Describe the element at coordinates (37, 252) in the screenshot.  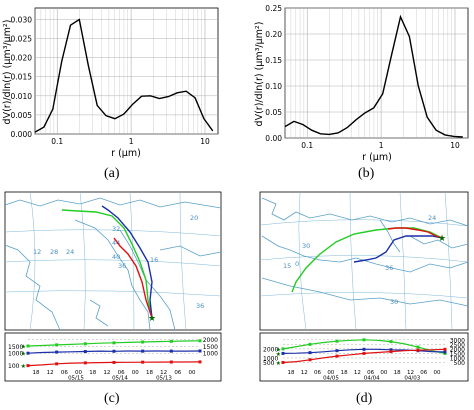
I see `map-c-lat-label: 12` at that location.